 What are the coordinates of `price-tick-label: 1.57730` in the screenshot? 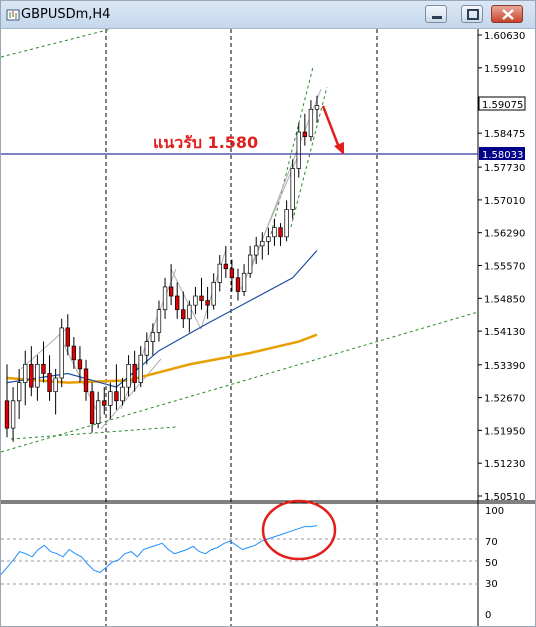 It's located at (504, 168).